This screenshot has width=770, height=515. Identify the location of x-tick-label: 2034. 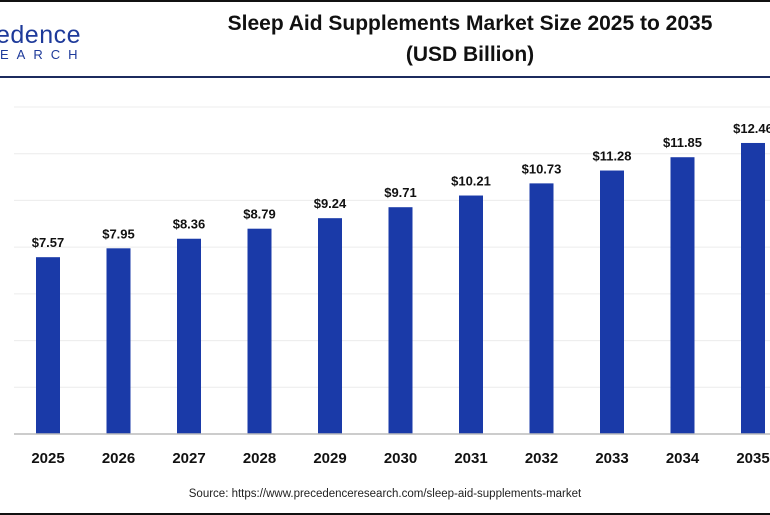
(683, 458).